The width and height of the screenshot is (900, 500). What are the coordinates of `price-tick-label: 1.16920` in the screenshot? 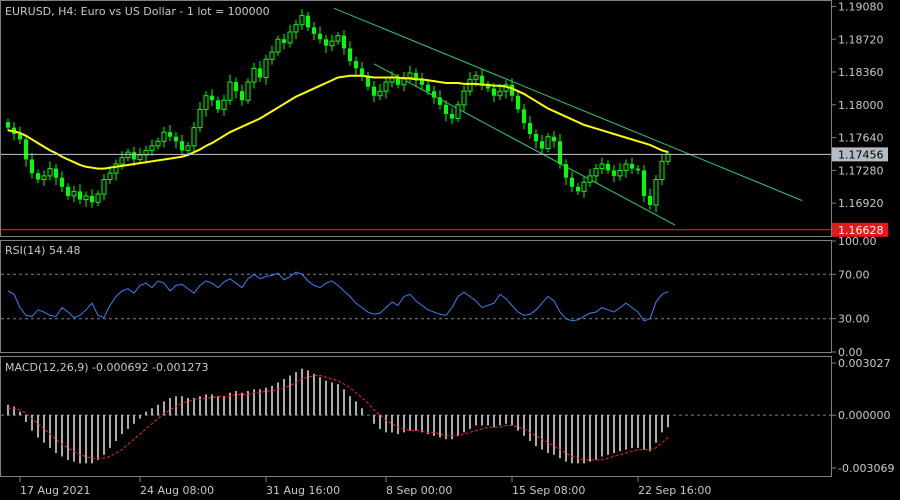 It's located at (861, 203).